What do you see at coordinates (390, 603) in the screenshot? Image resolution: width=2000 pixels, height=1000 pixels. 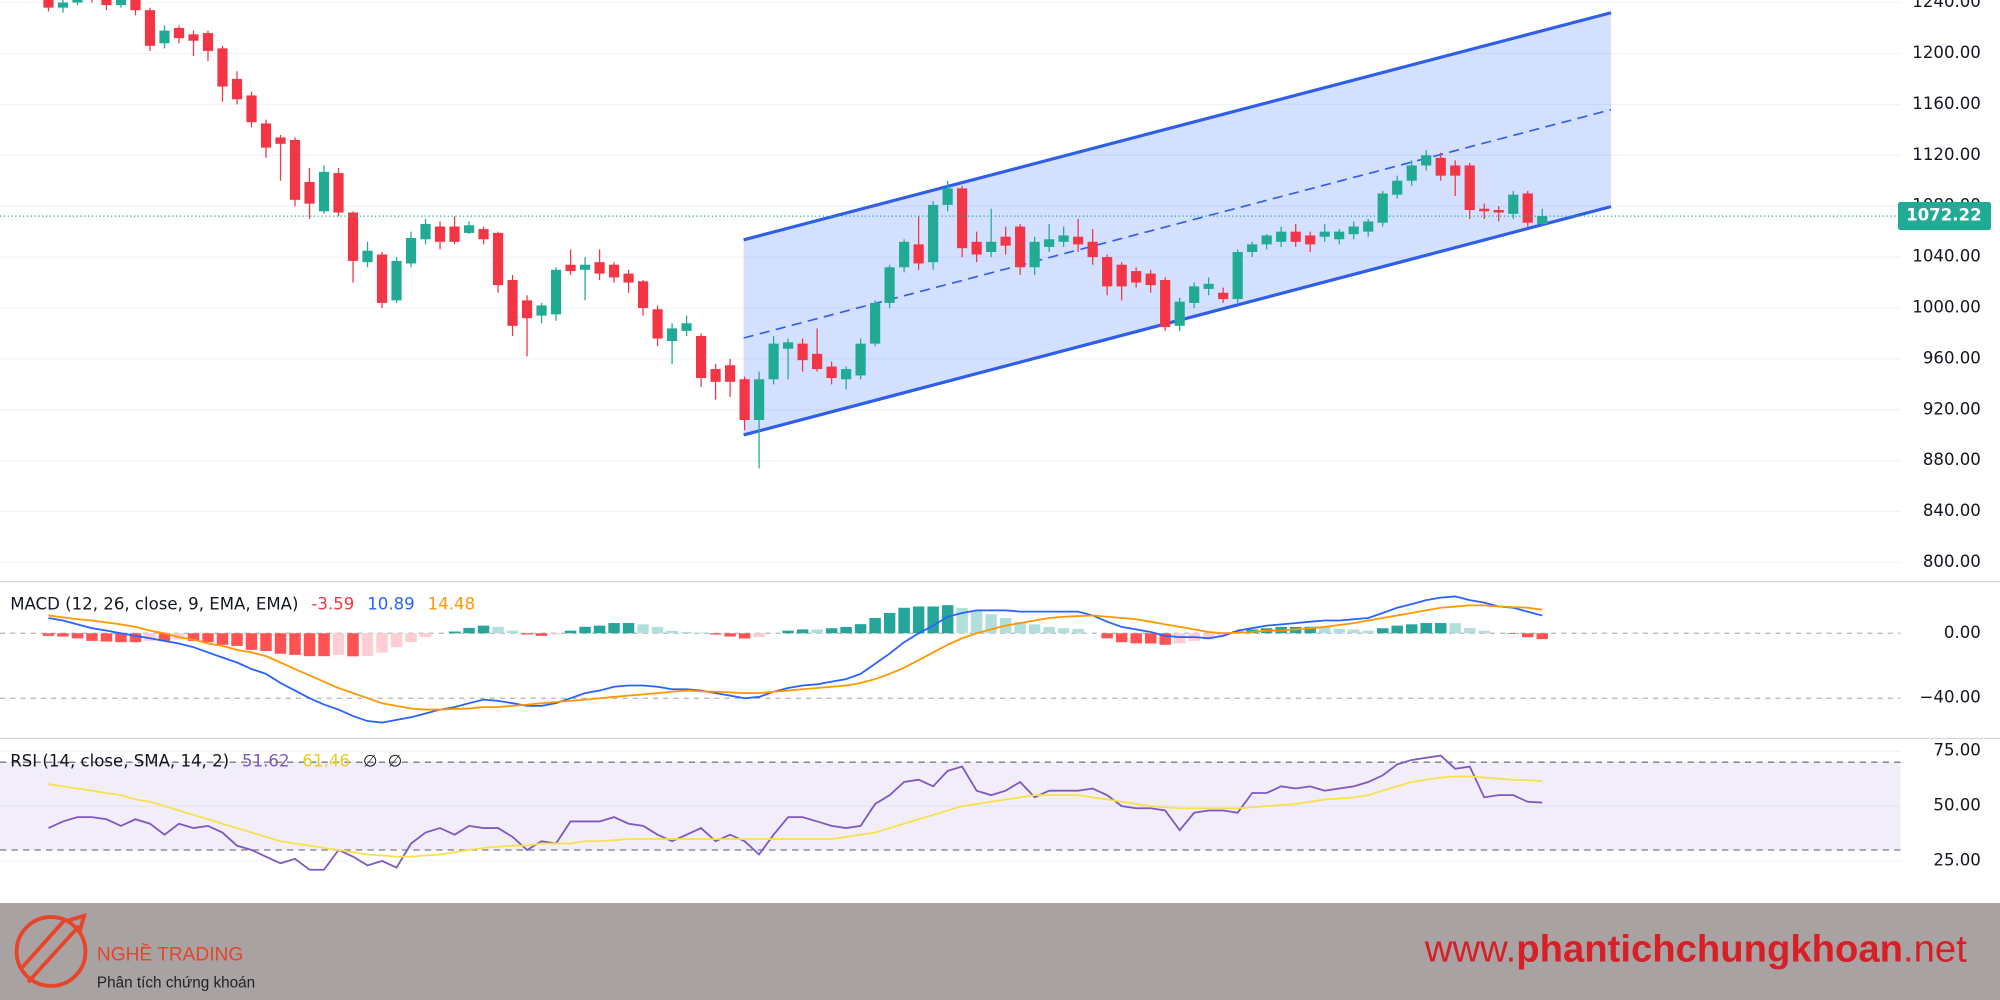 I see `macd-value: 10.89` at bounding box center [390, 603].